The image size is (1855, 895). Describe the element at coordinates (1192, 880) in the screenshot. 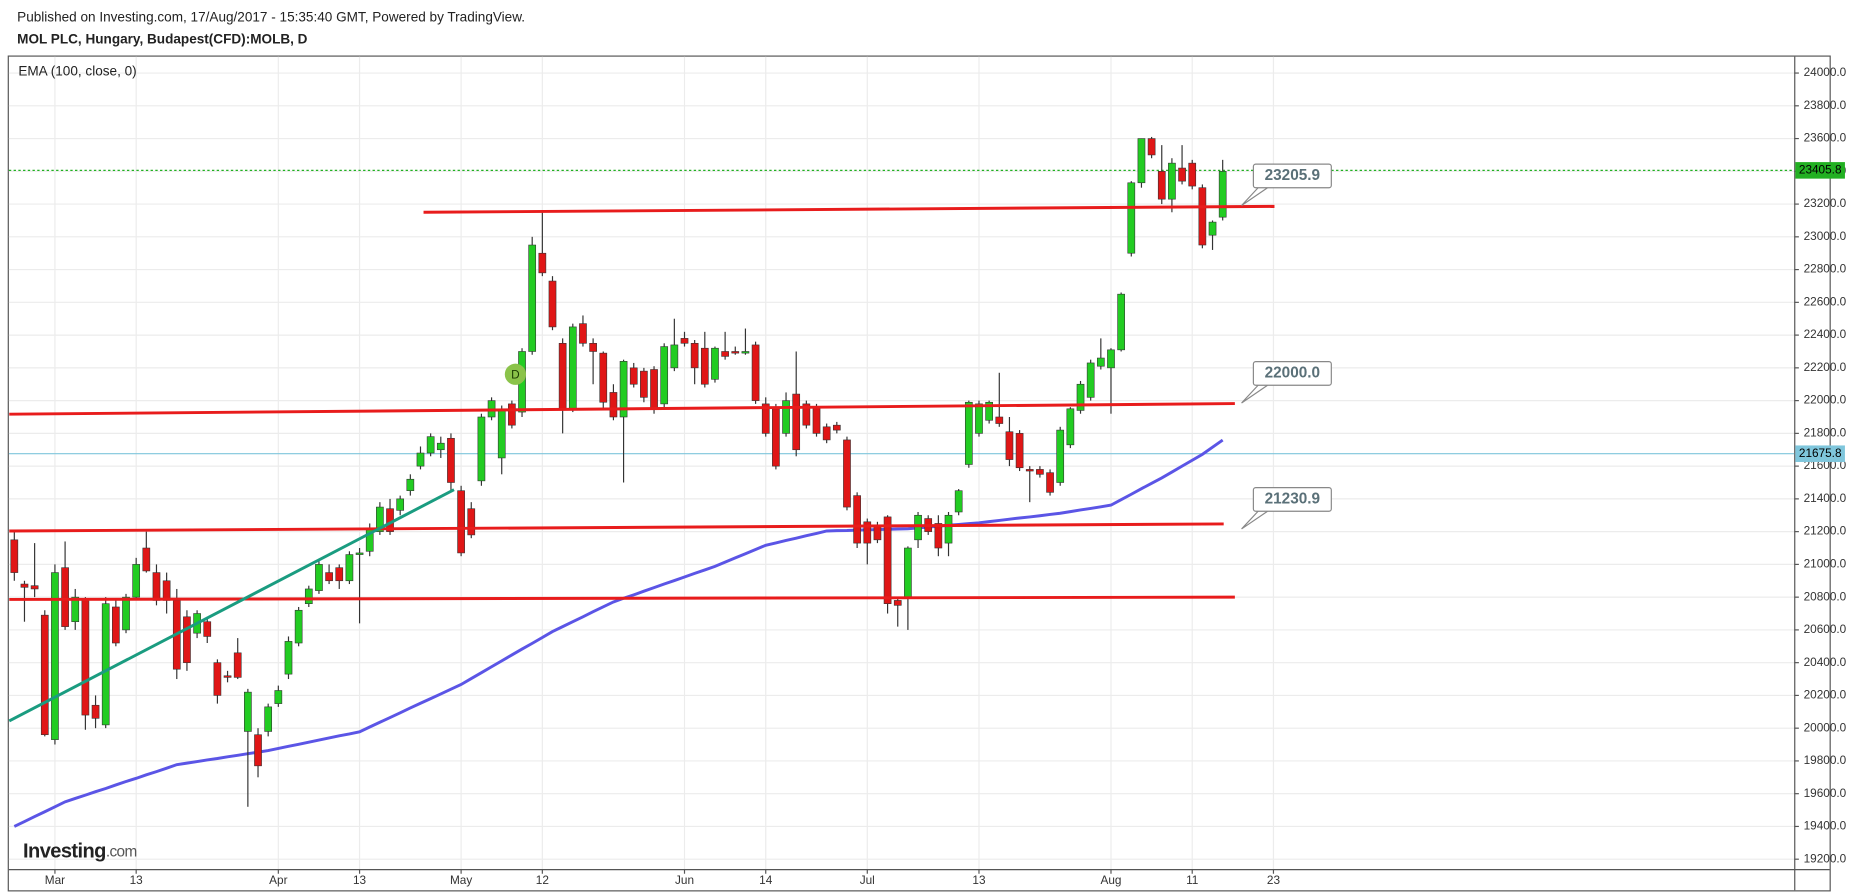

I see `x-tick-label: 11` at that location.